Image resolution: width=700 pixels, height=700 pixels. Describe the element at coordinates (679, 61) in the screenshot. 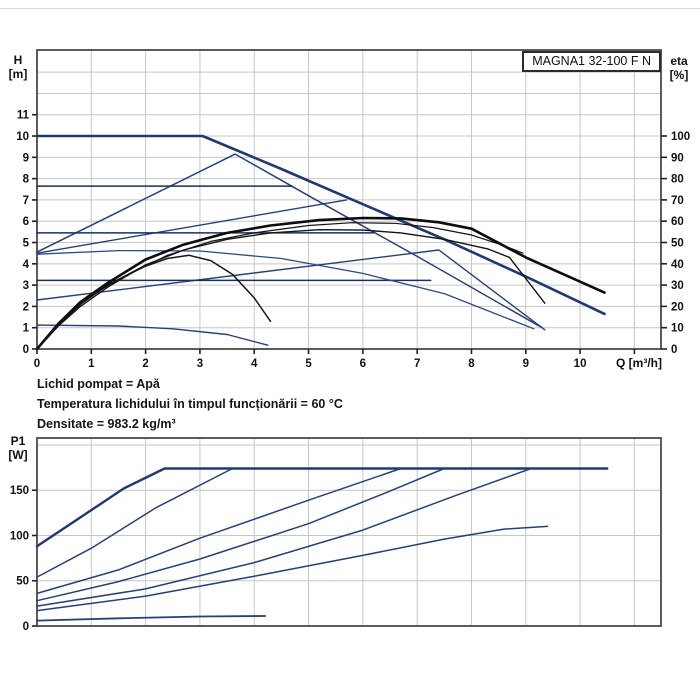

I see `eta-axis-symbol: eta` at that location.